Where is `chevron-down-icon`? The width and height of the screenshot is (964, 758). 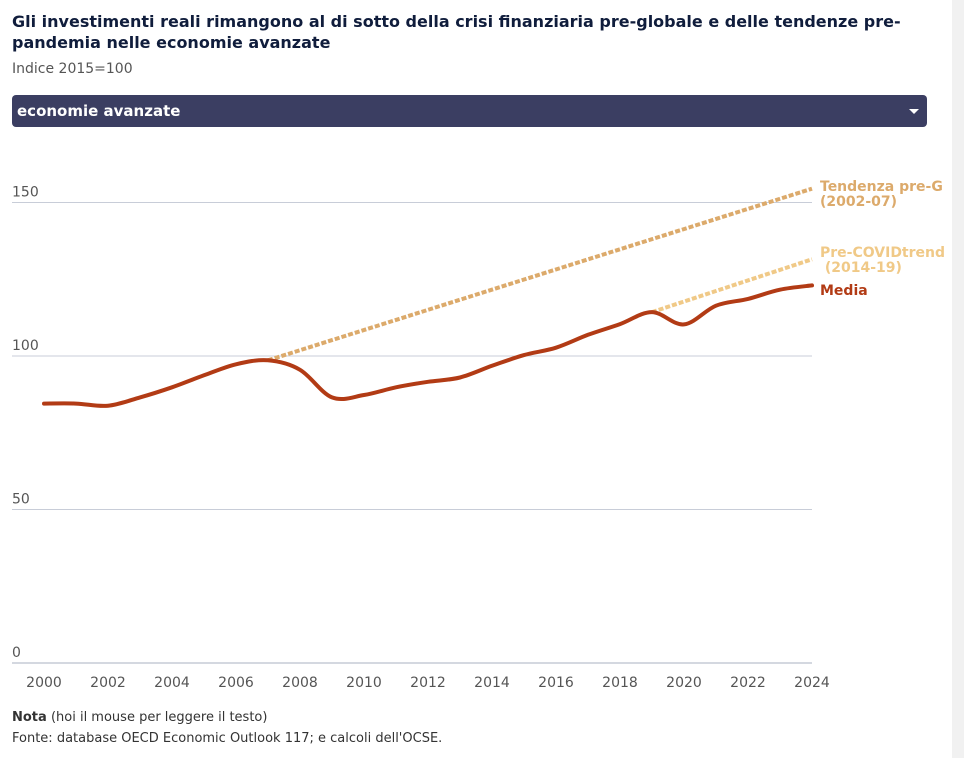 chevron-down-icon is located at coordinates (914, 111).